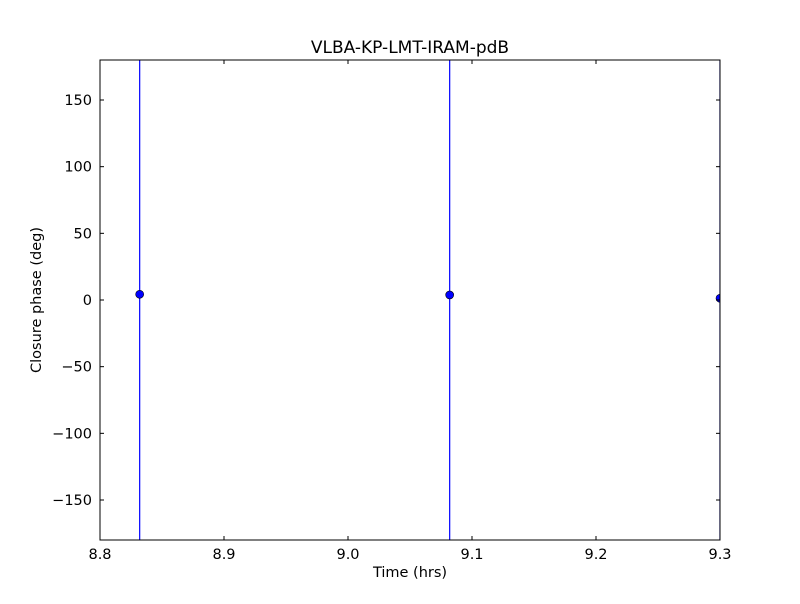 The width and height of the screenshot is (800, 604). What do you see at coordinates (72, 501) in the screenshot?
I see `y-tick-label-6: −150` at bounding box center [72, 501].